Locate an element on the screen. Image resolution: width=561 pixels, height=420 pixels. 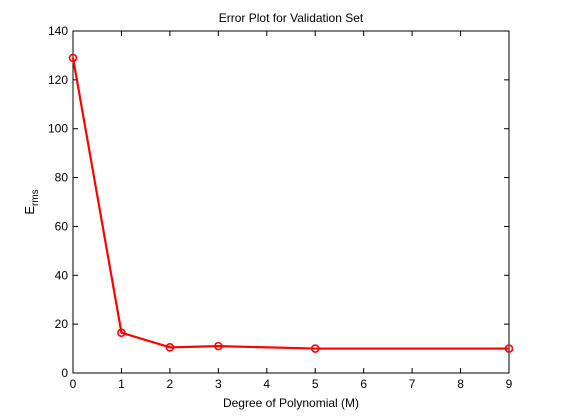
y-tick-label: 120 is located at coordinates (58, 80).